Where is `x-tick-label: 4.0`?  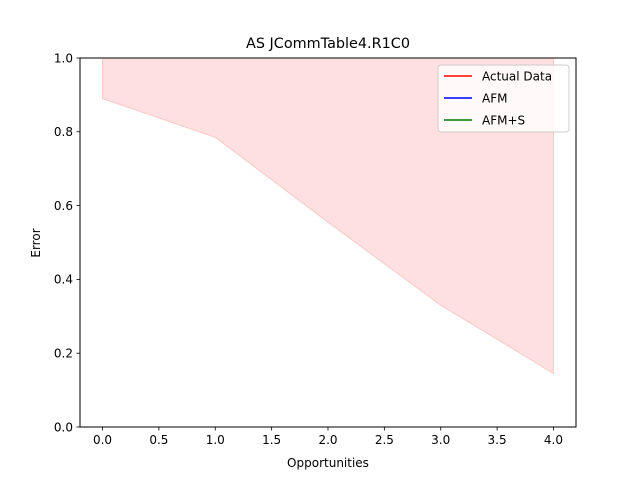
x-tick-label: 4.0 is located at coordinates (553, 440).